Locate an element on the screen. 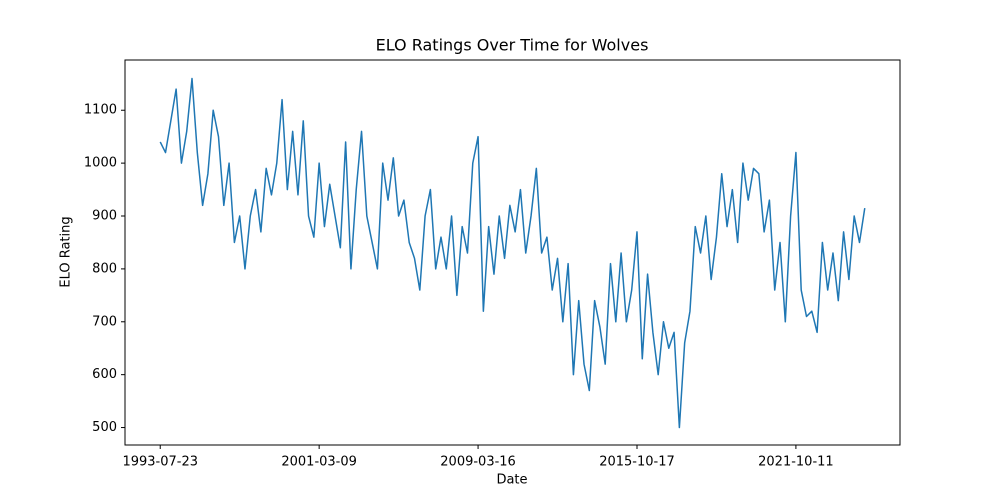 This screenshot has width=1000, height=500. y-tick-label: 500 is located at coordinates (104, 427).